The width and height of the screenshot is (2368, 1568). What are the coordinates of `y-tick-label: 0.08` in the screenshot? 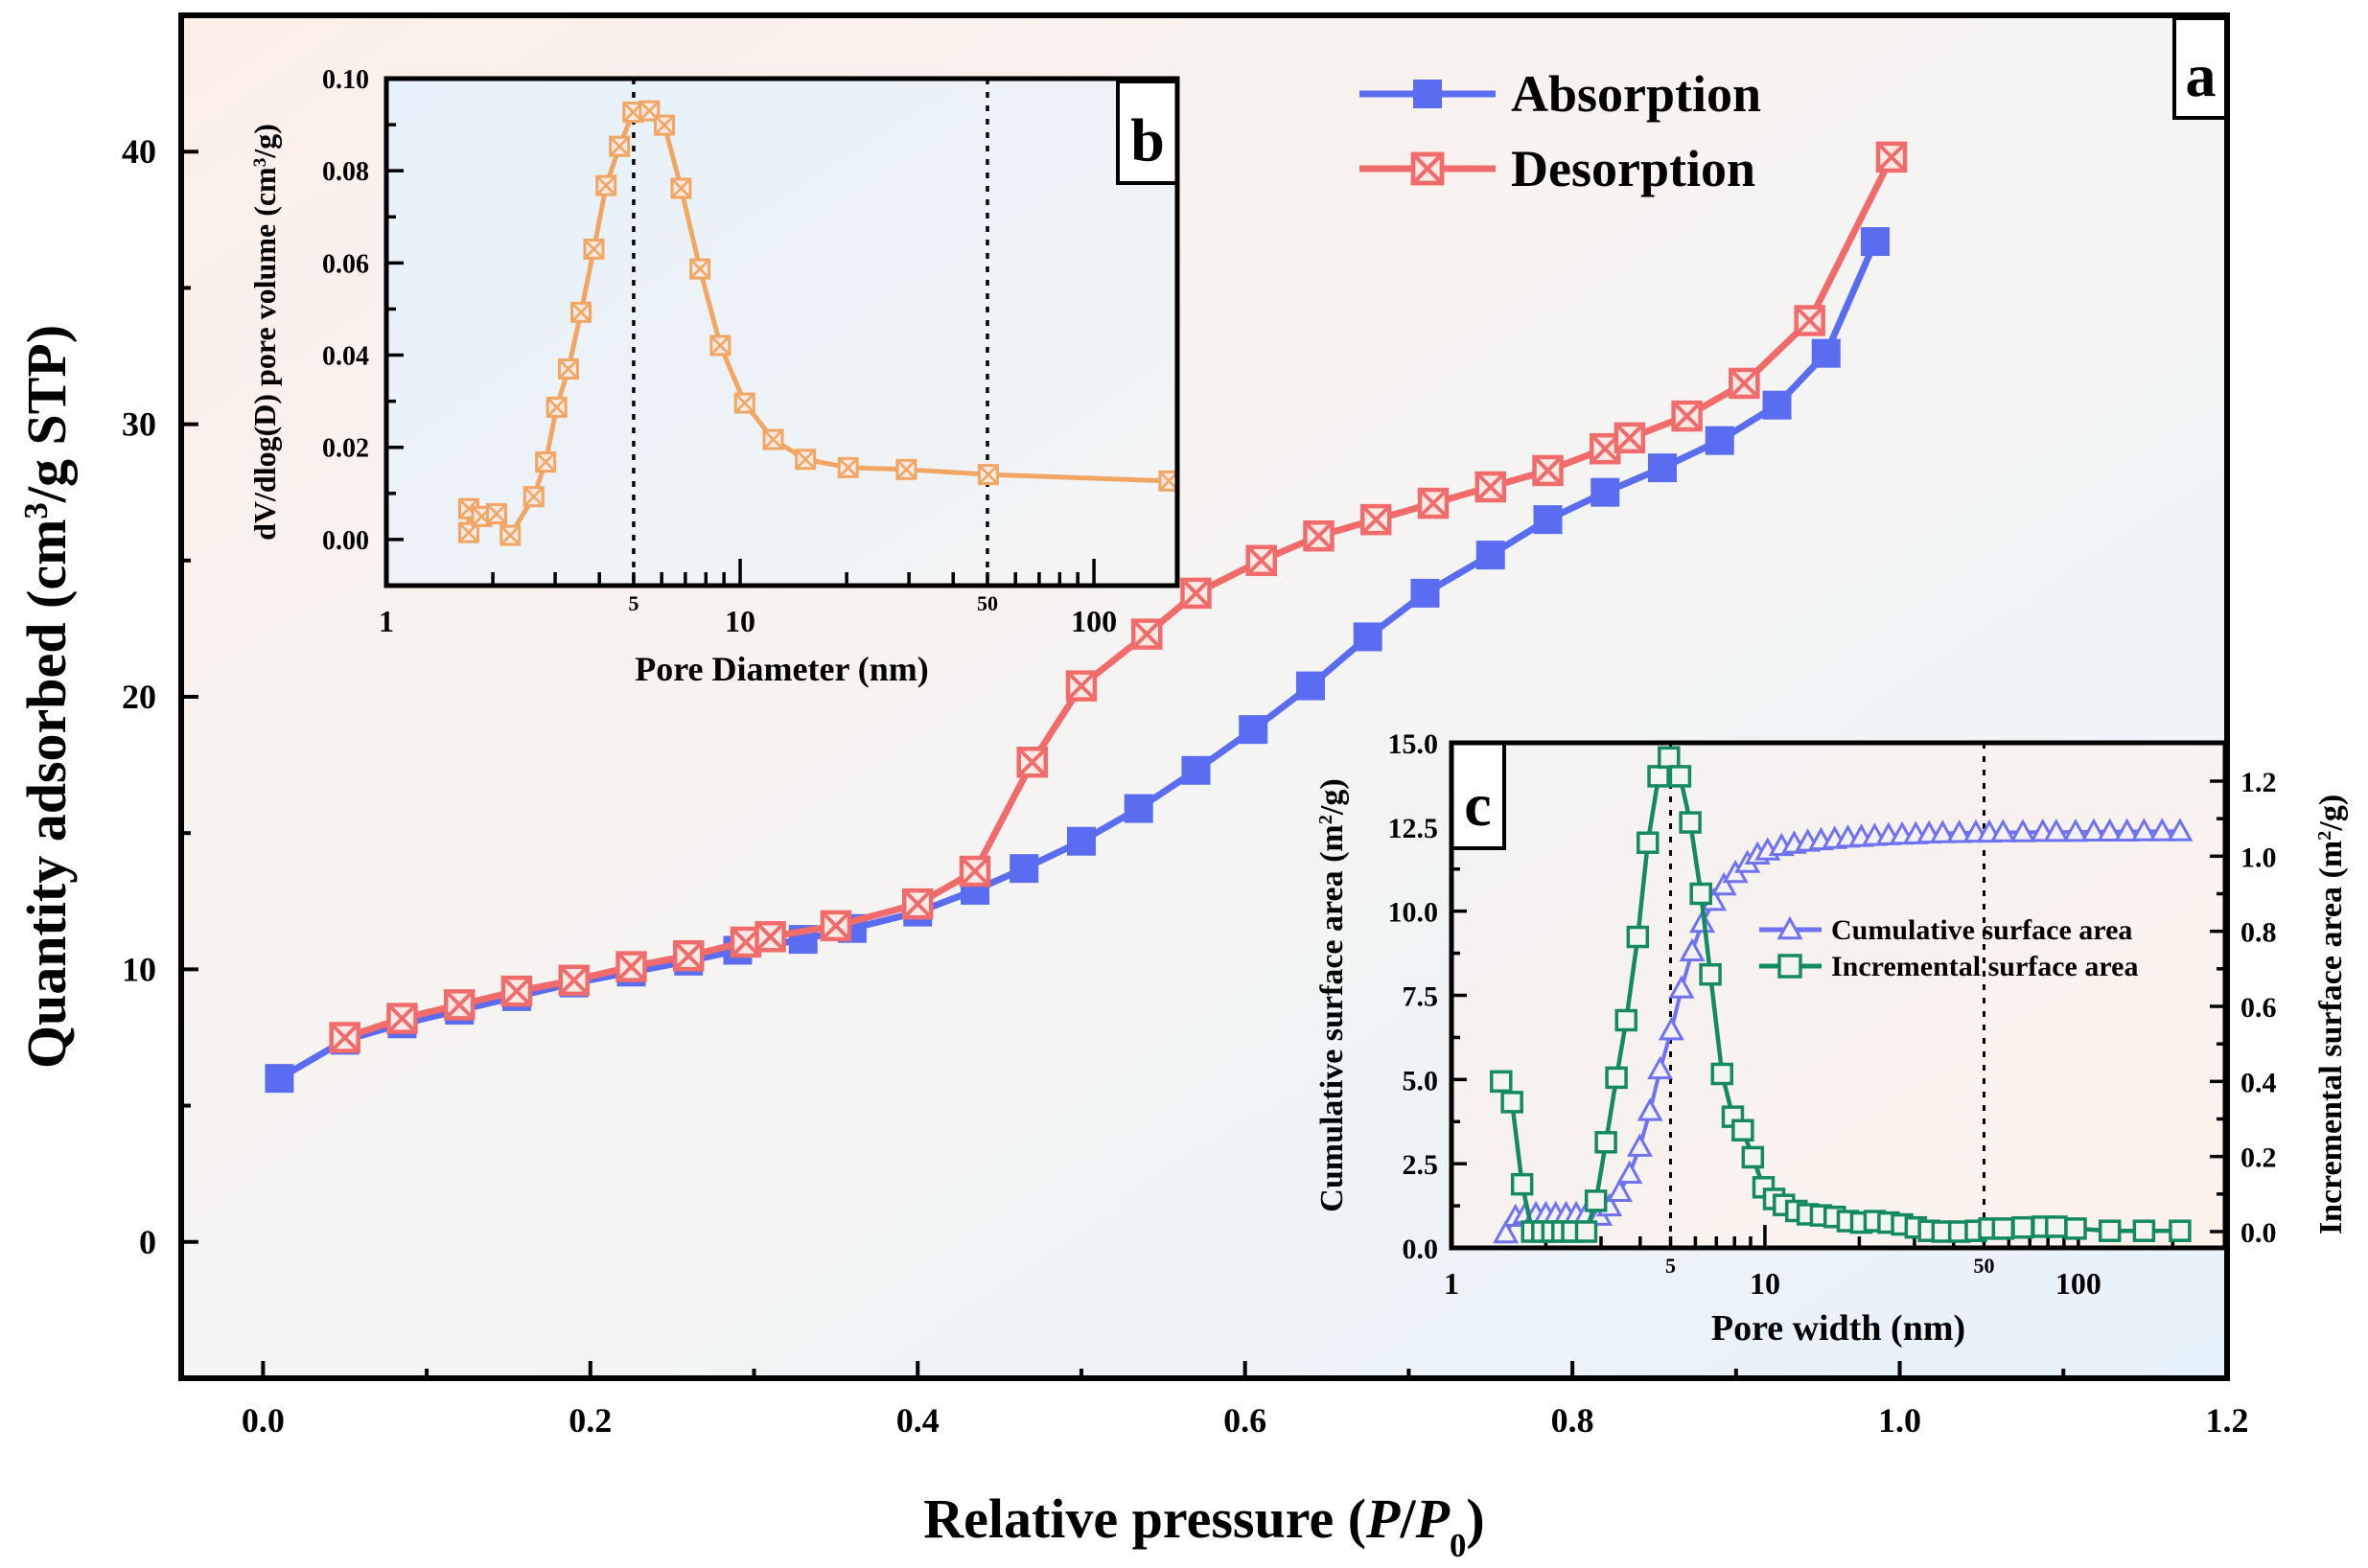 It's located at (345, 172).